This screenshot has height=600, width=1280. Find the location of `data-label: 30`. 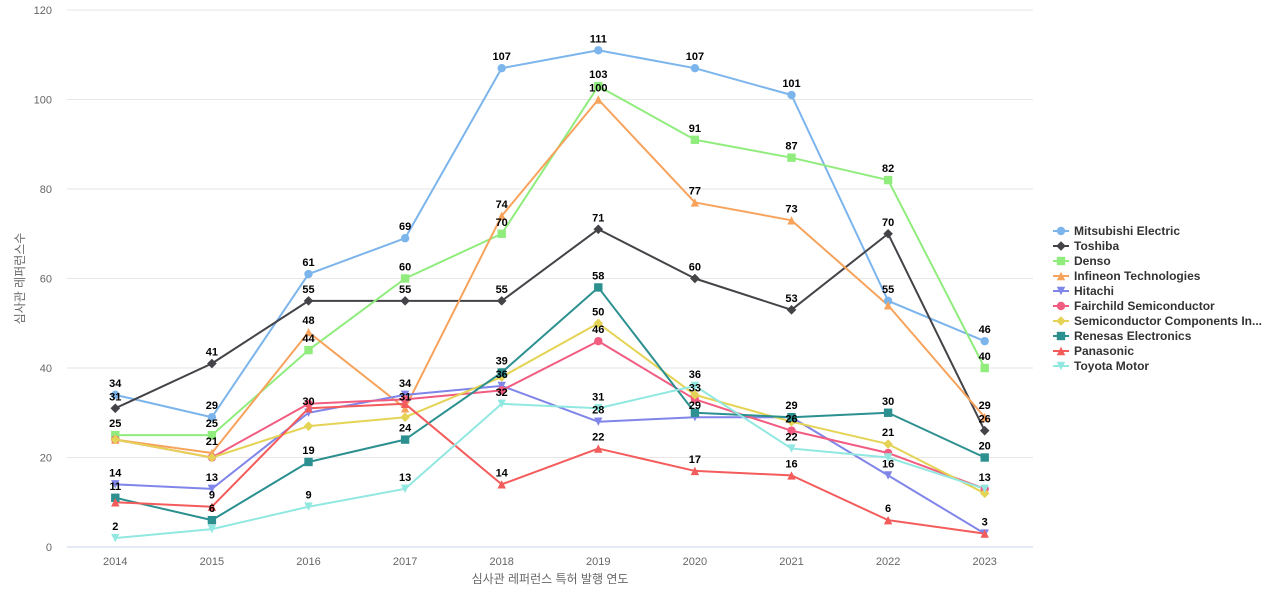

data-label: 30 is located at coordinates (308, 402).